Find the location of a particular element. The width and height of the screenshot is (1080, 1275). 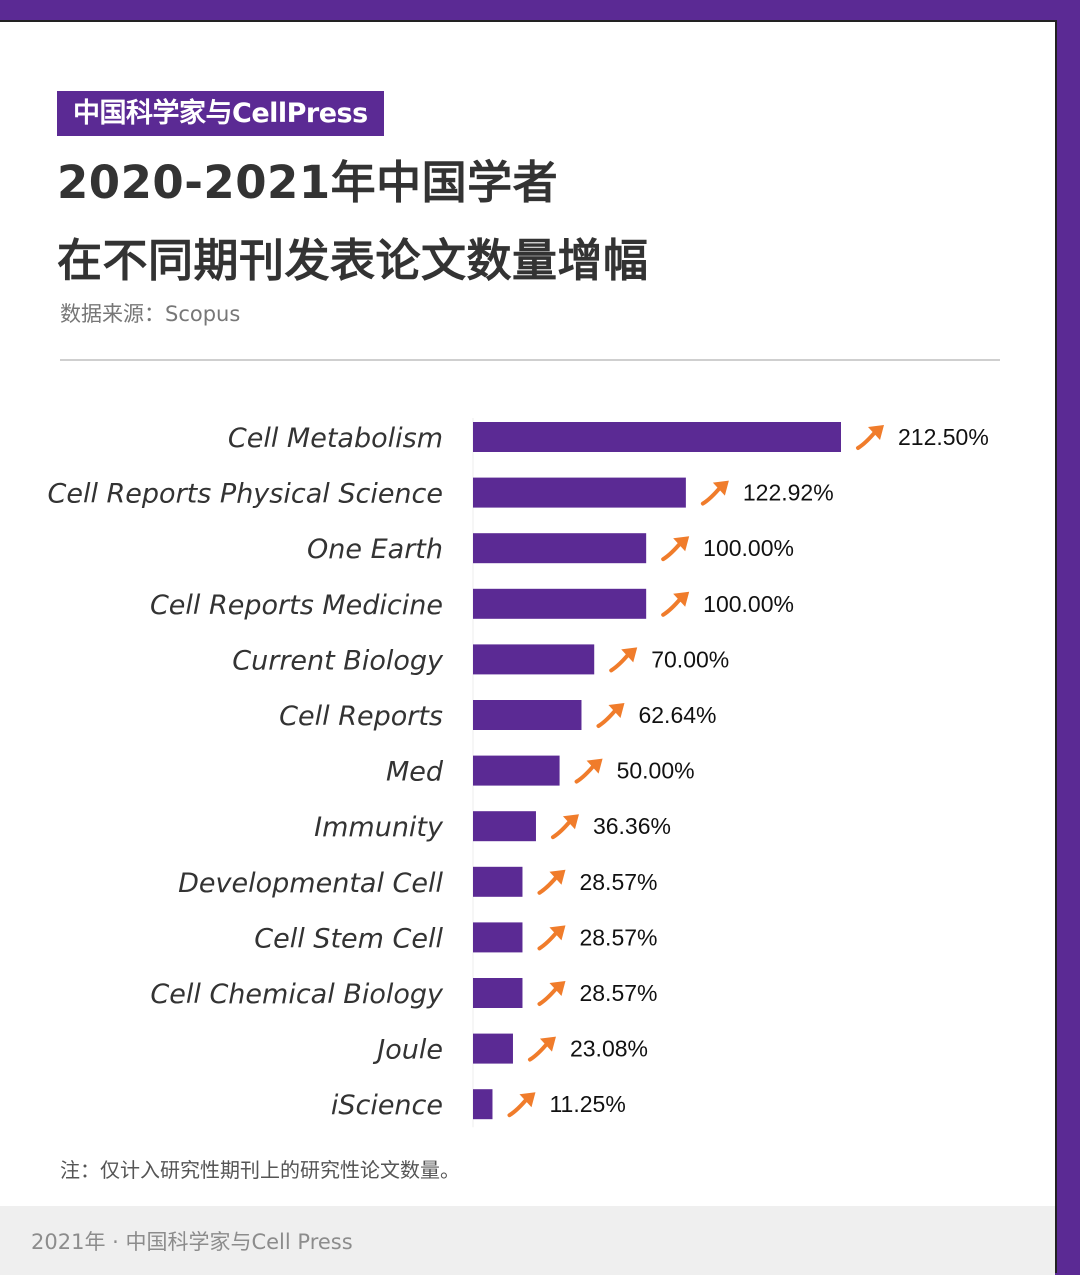

category-label: Cell Reports Physical Science is located at coordinates (246, 494).